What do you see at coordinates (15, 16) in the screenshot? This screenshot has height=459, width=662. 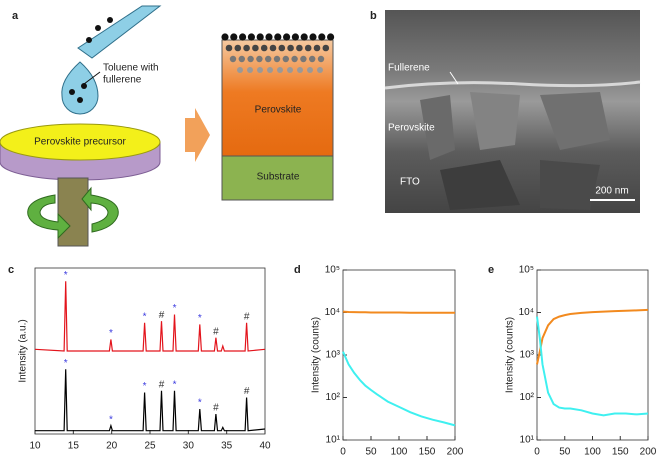 I see `panel-label: a` at bounding box center [15, 16].